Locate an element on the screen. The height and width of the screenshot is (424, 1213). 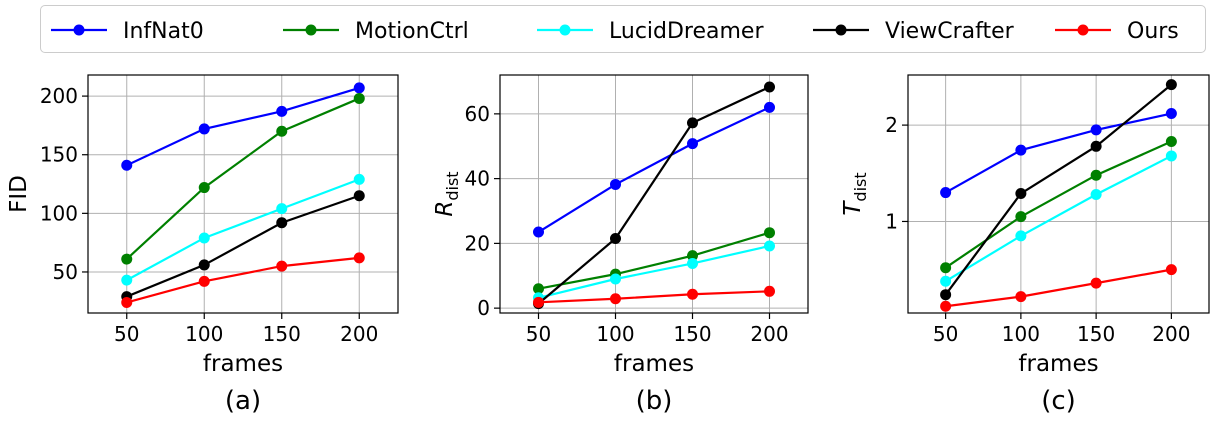
legend-label: ViewCrafter is located at coordinates (950, 31).